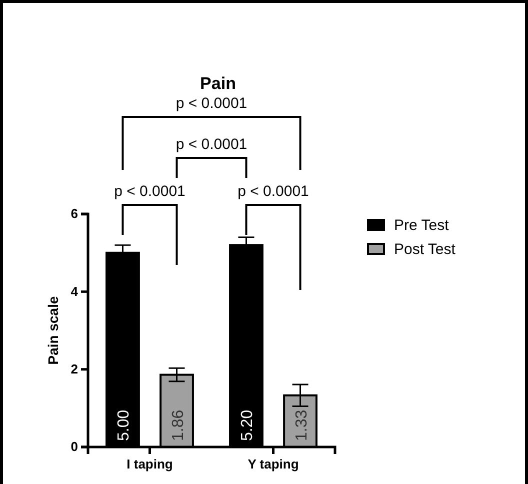 The width and height of the screenshot is (528, 484). What do you see at coordinates (124, 425) in the screenshot?
I see `data-label: 5.00` at bounding box center [124, 425].